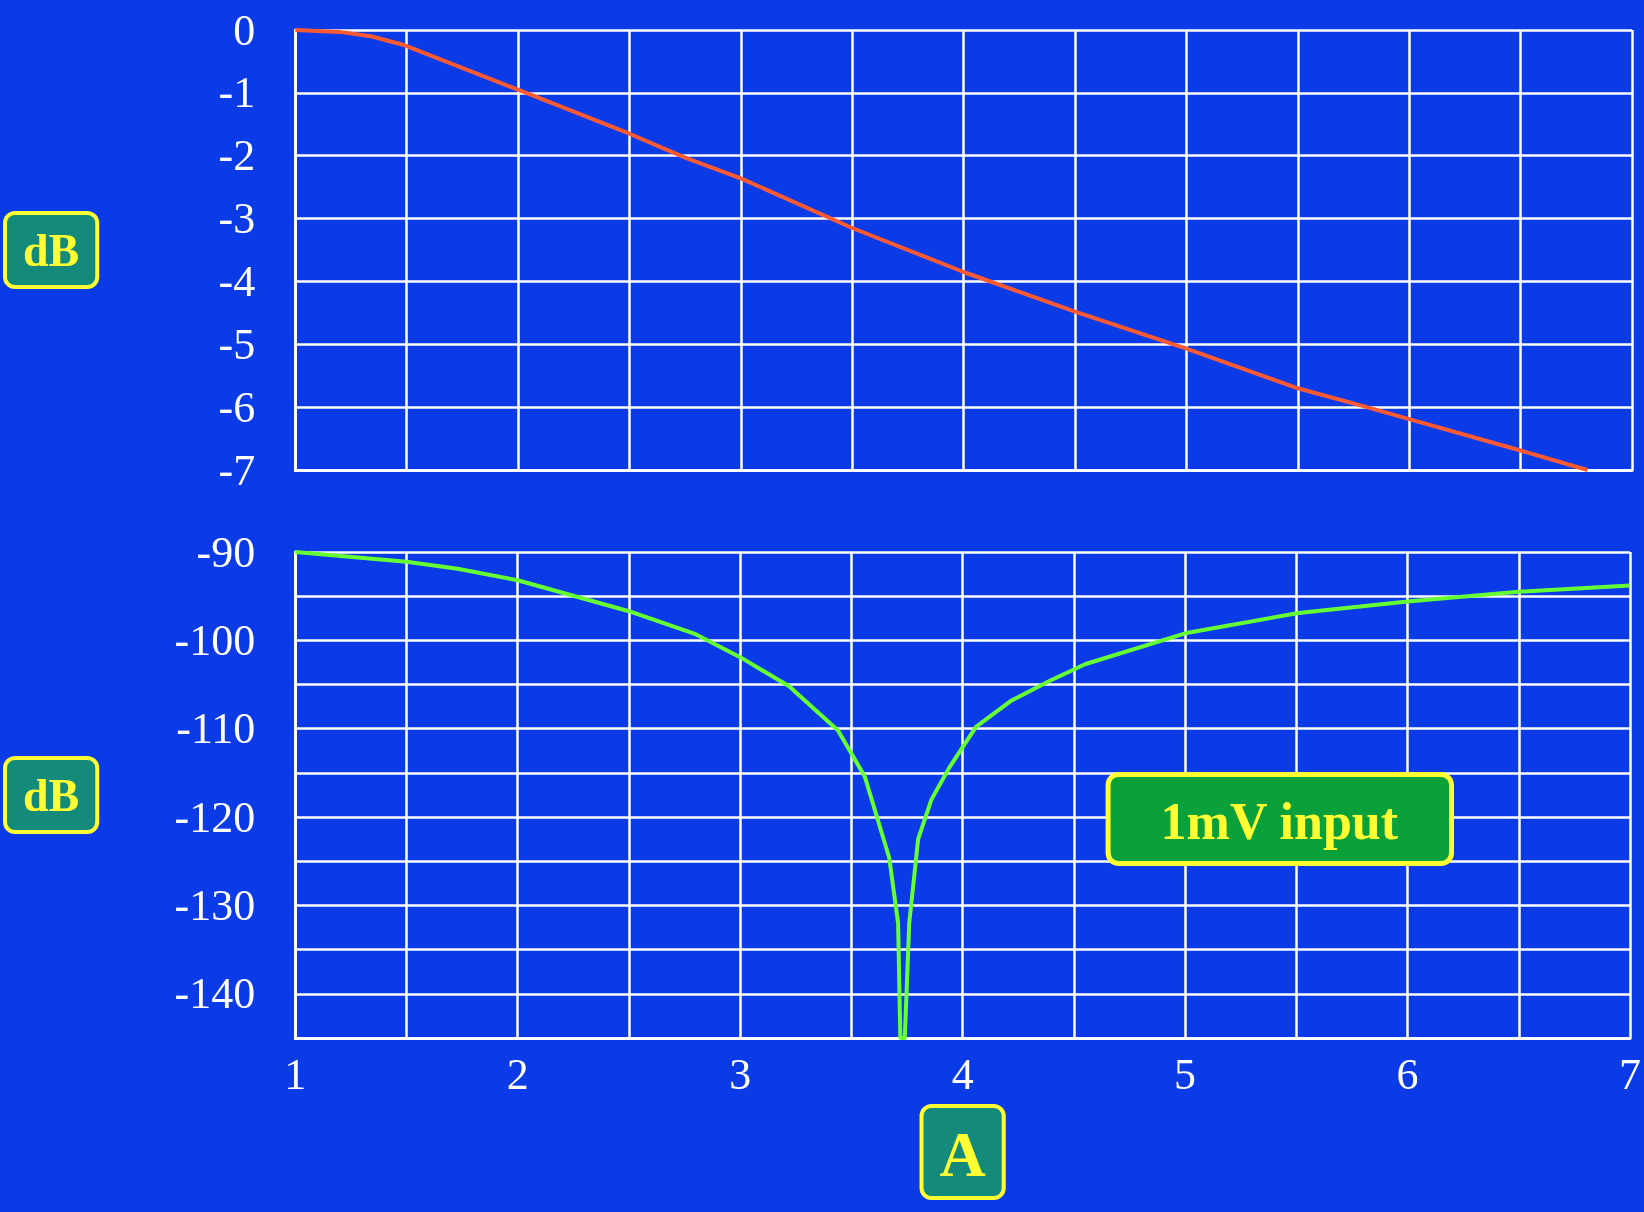  I want to click on y-tick-label: -140, so click(215, 994).